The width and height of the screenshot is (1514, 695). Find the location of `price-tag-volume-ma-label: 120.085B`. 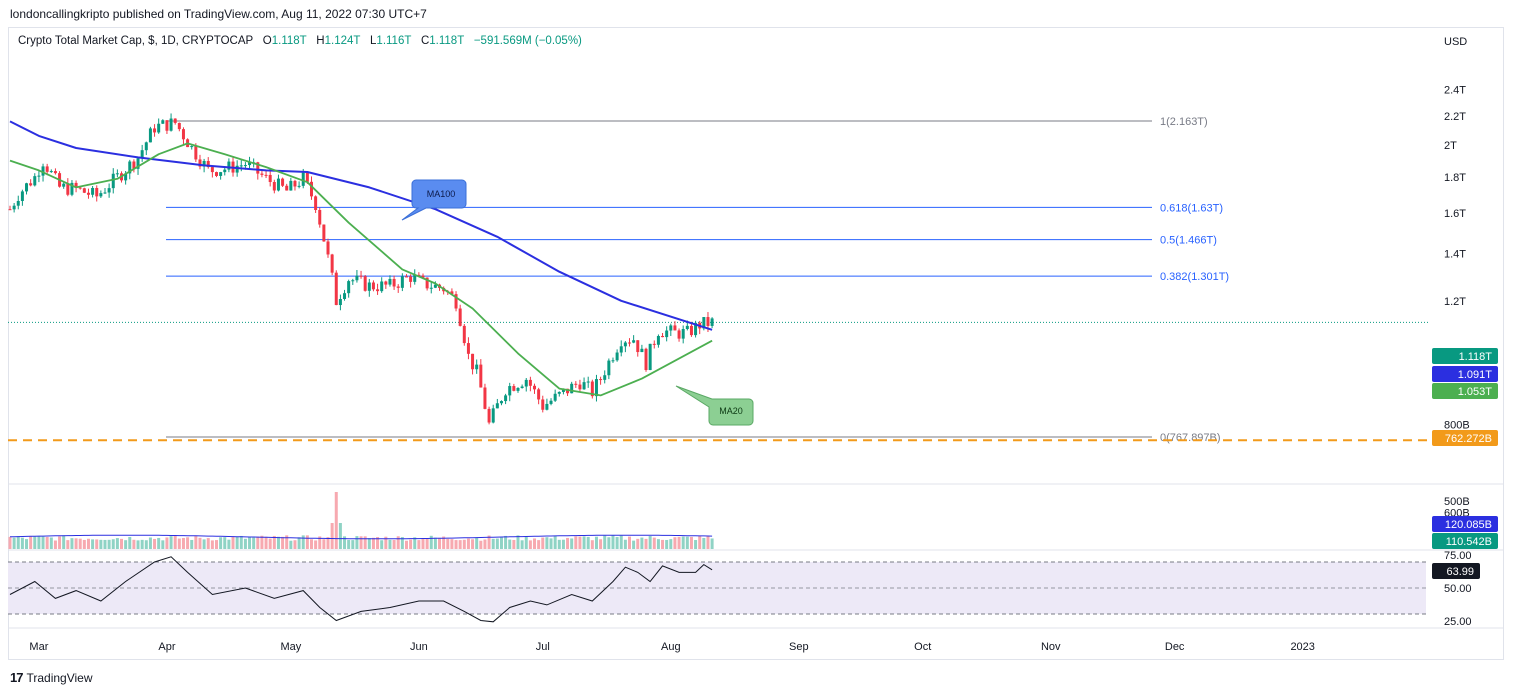

price-tag-volume-ma-label: 120.085B is located at coordinates (1468, 525).